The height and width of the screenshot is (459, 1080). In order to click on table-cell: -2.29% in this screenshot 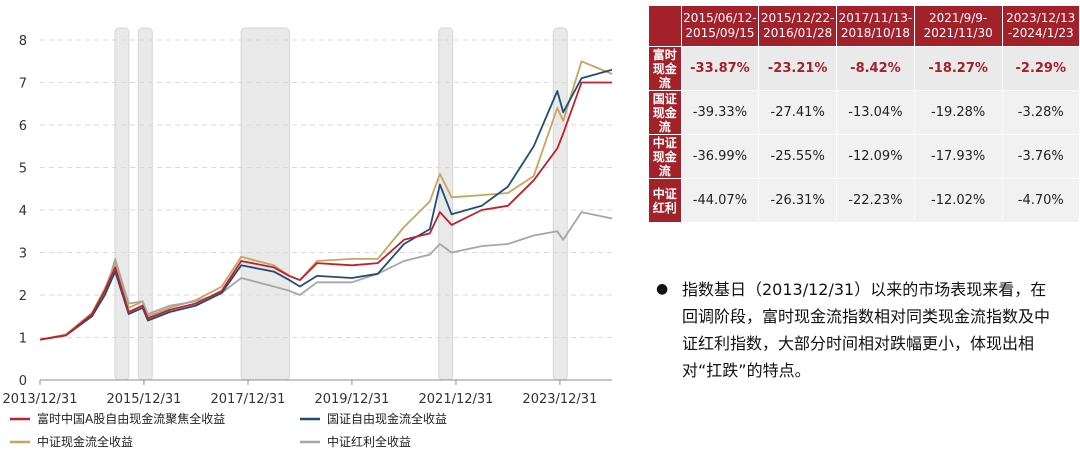, I will do `click(1040, 68)`.